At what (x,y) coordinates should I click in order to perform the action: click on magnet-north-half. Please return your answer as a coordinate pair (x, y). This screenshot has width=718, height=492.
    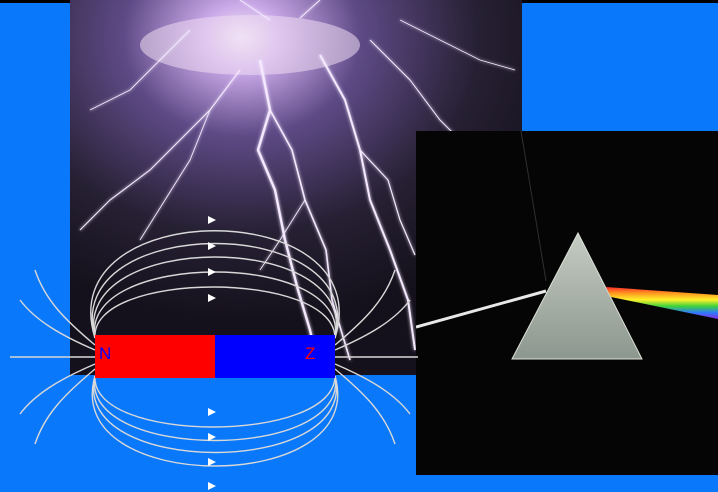
    Looking at the image, I should click on (155, 356).